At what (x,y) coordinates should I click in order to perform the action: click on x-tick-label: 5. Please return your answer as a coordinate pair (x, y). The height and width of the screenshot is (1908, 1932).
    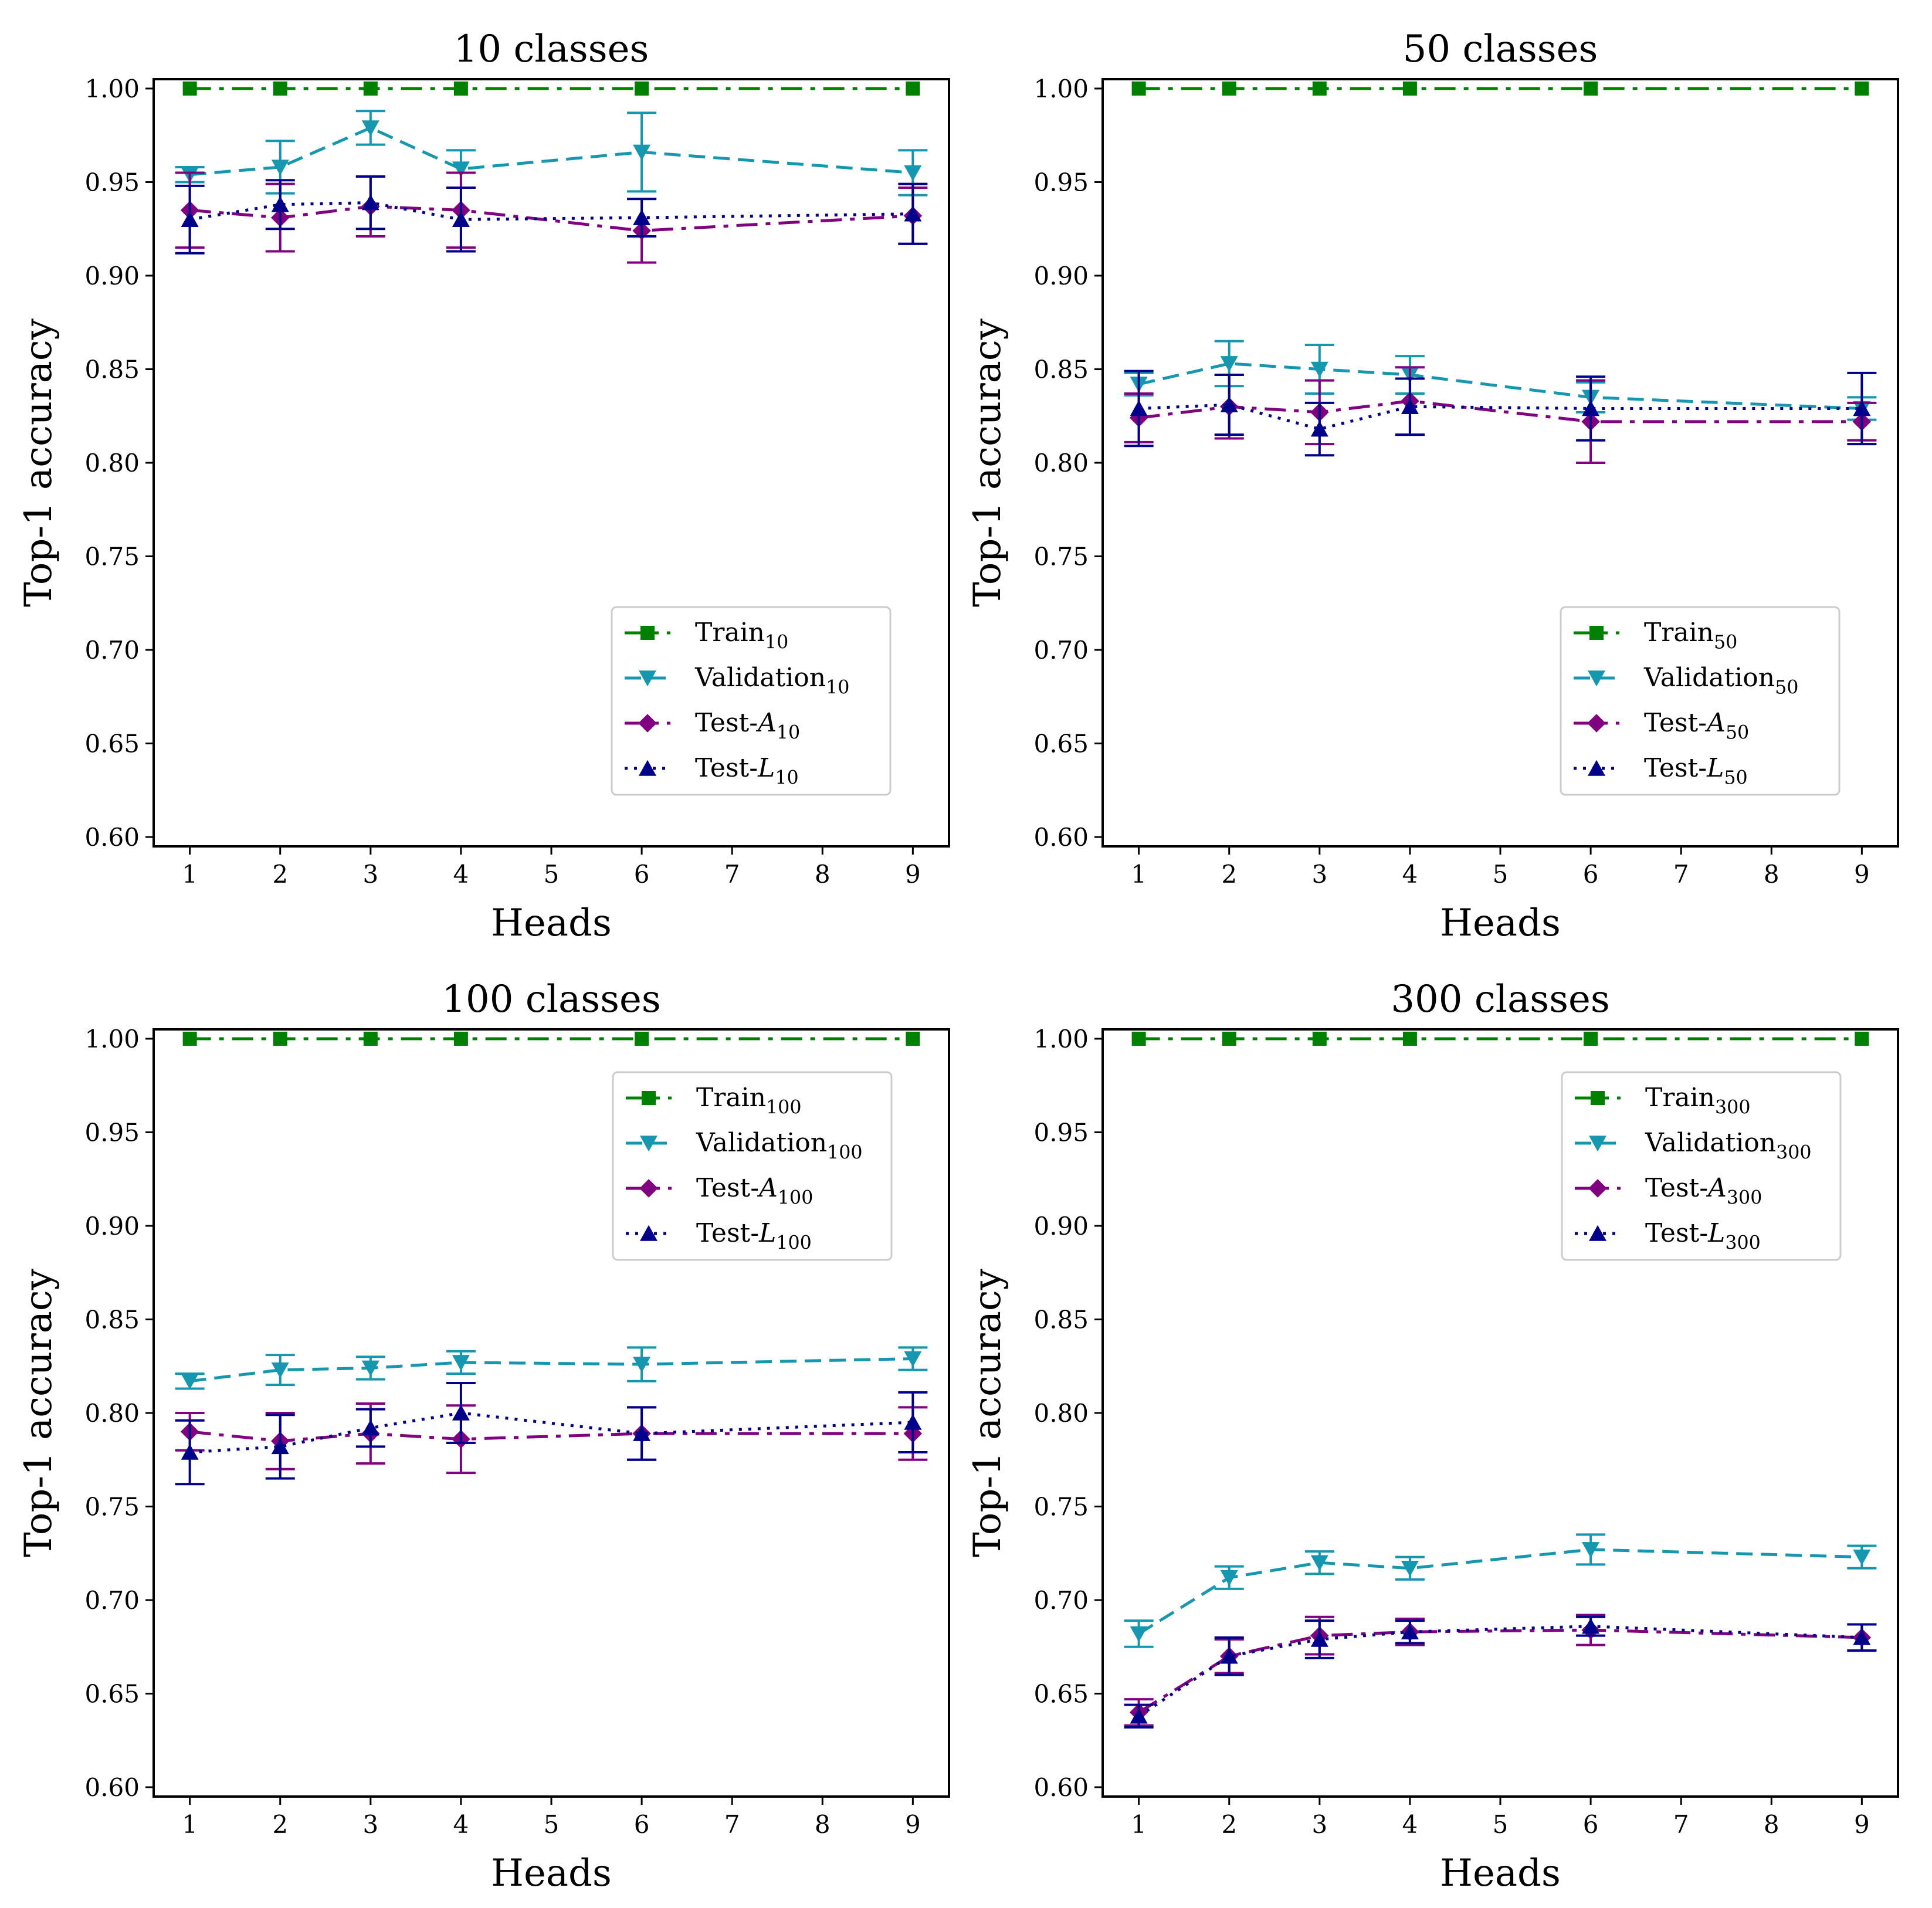
    Looking at the image, I should click on (552, 1825).